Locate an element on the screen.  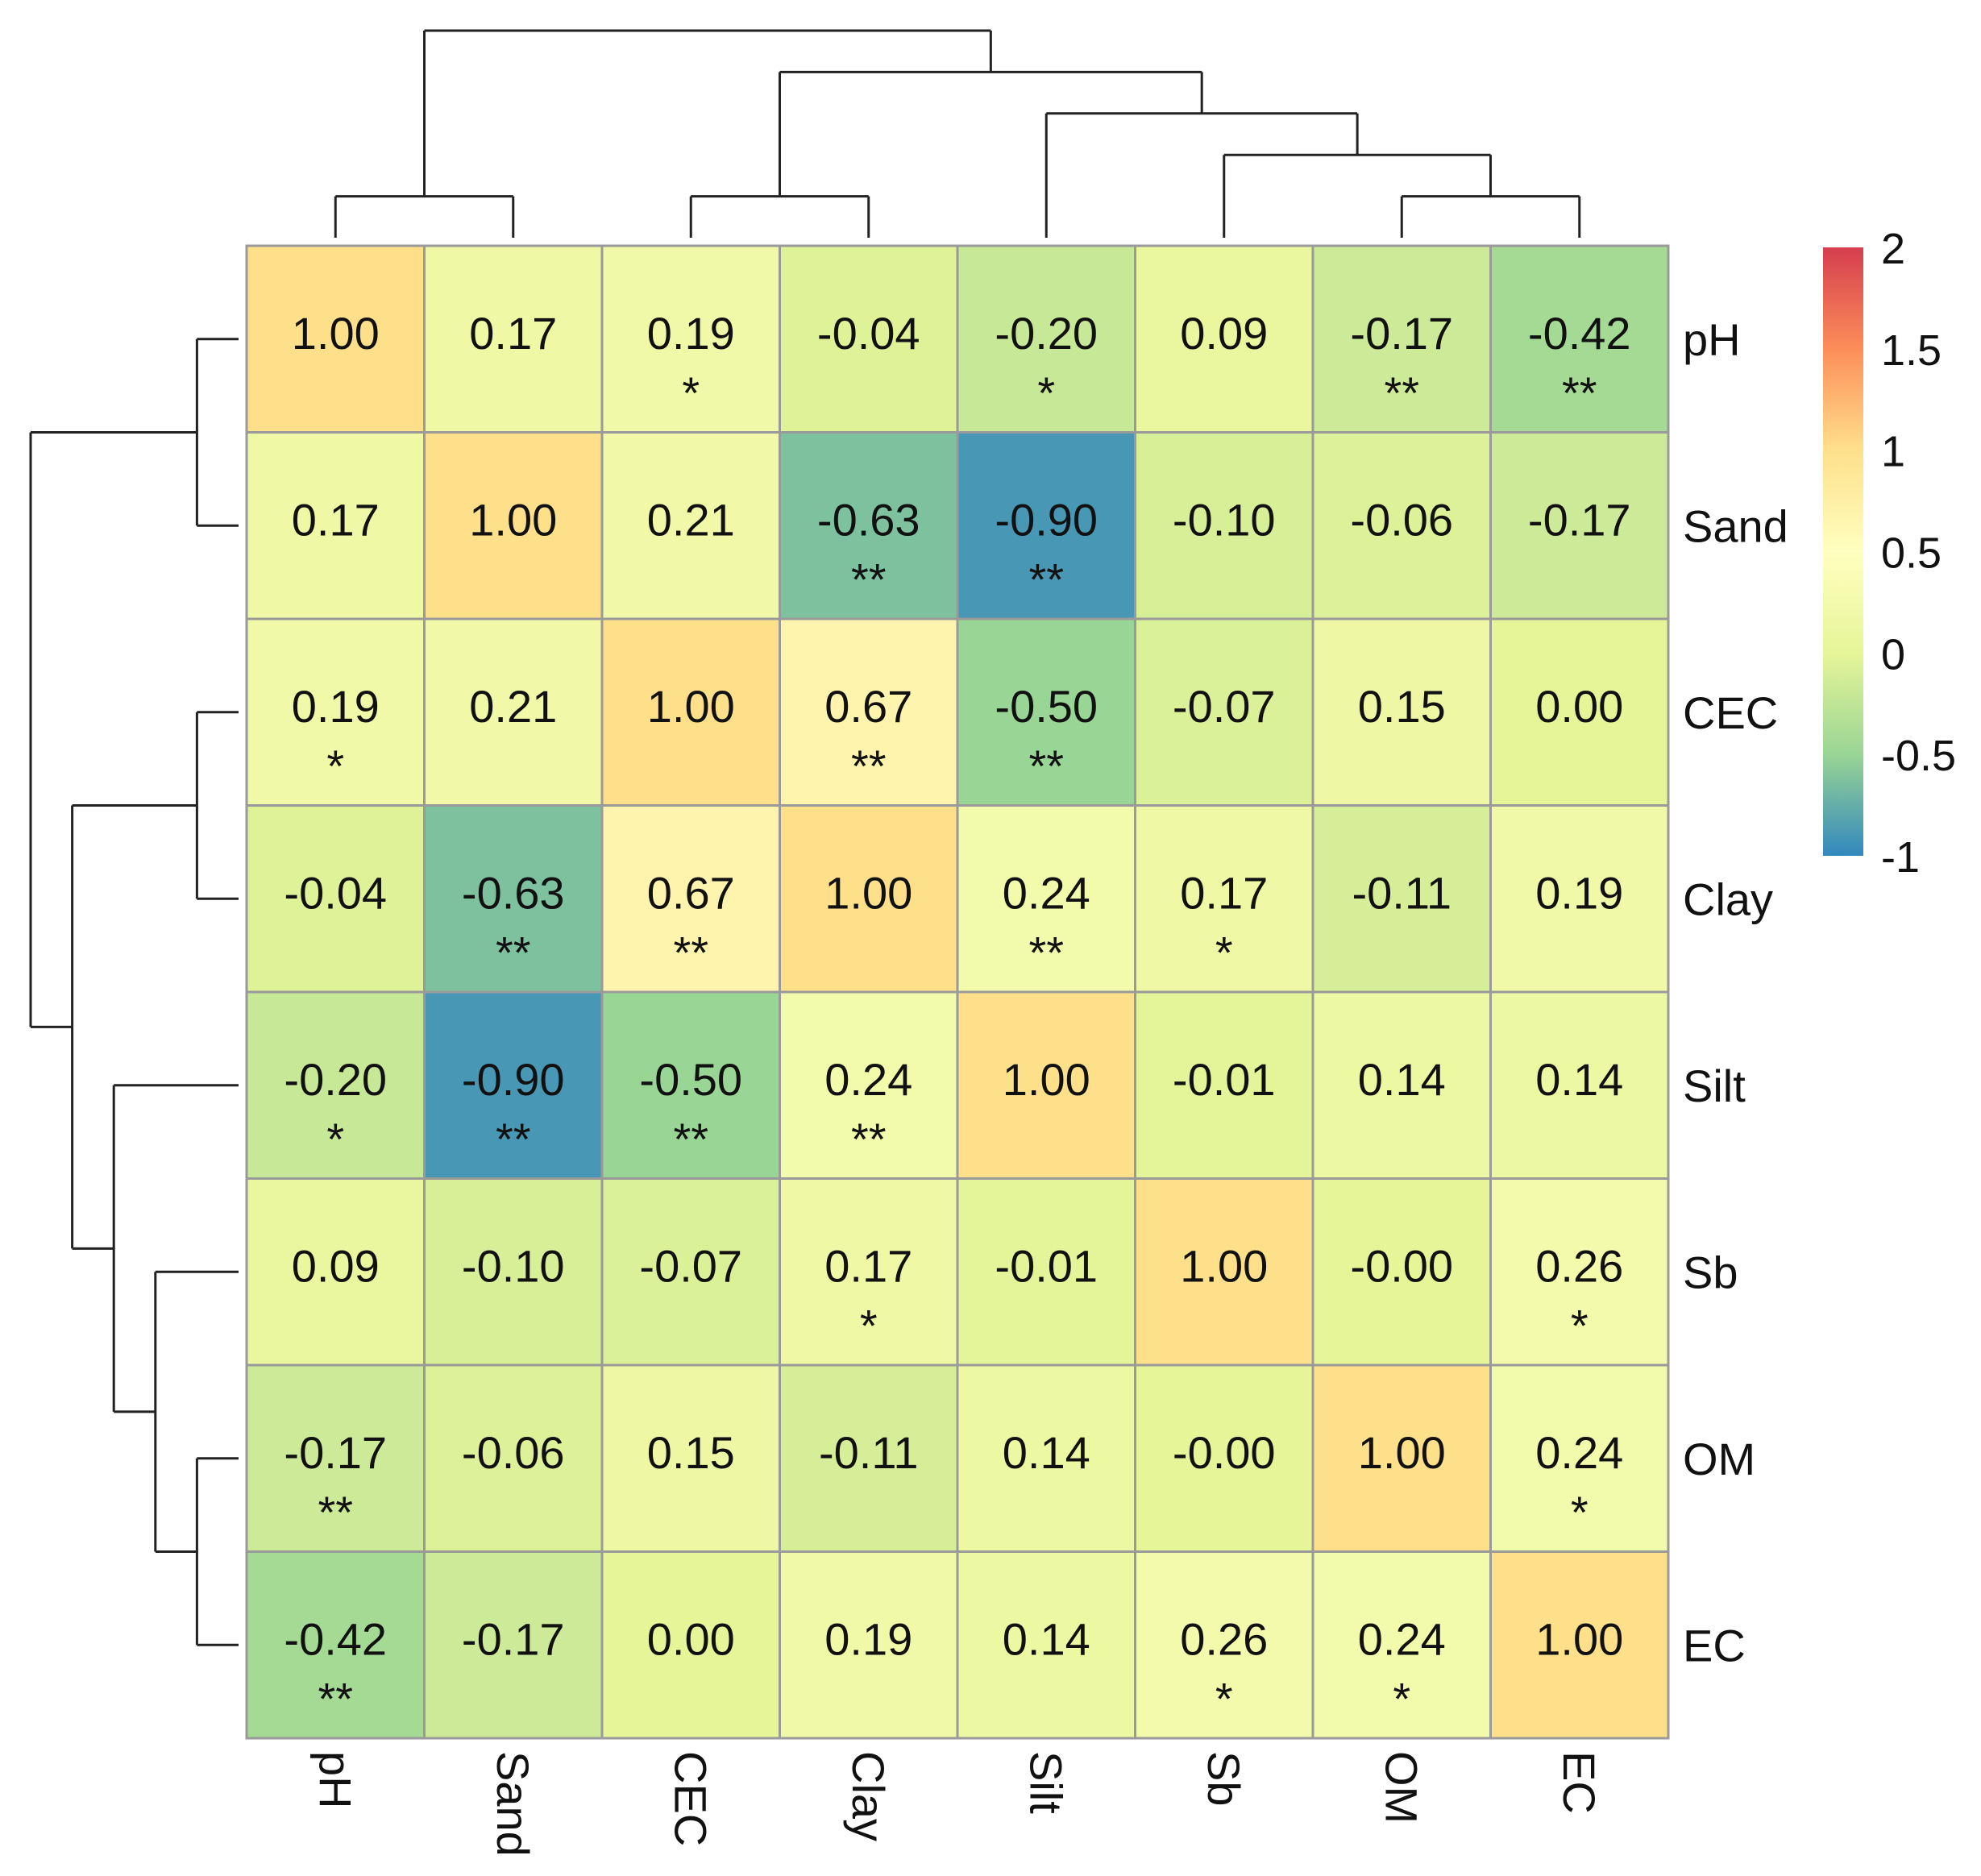
heatmap-cell-om-sand is located at coordinates (514, 1458).